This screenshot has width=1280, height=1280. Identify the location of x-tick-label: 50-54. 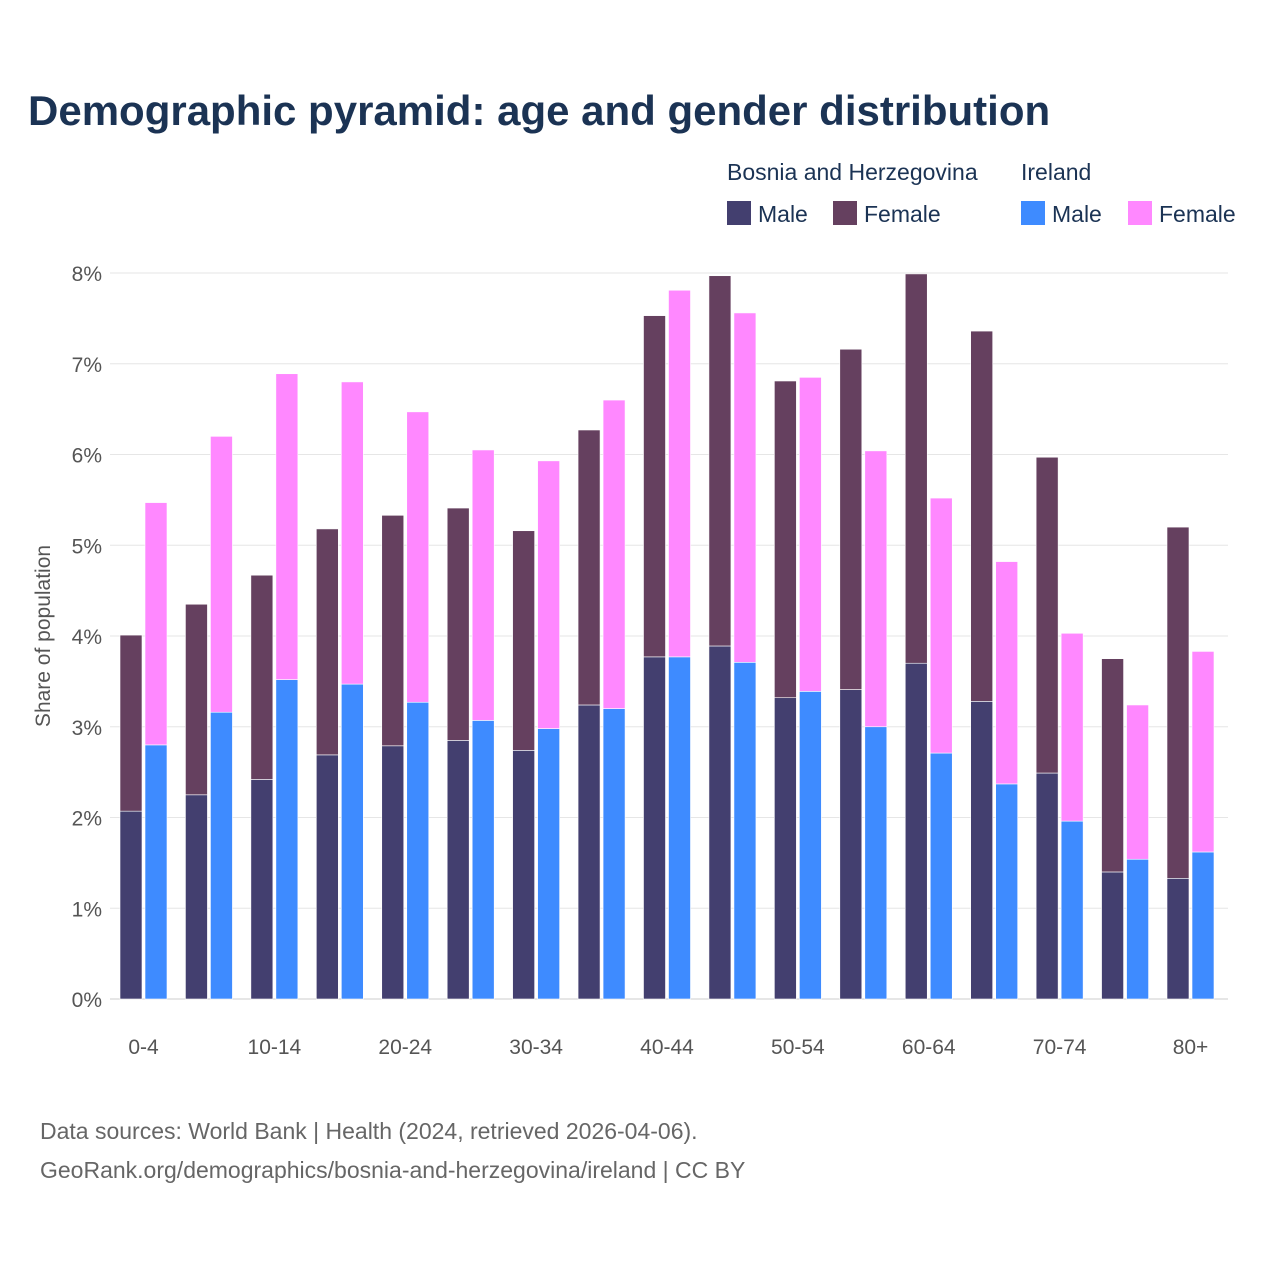
(798, 1047).